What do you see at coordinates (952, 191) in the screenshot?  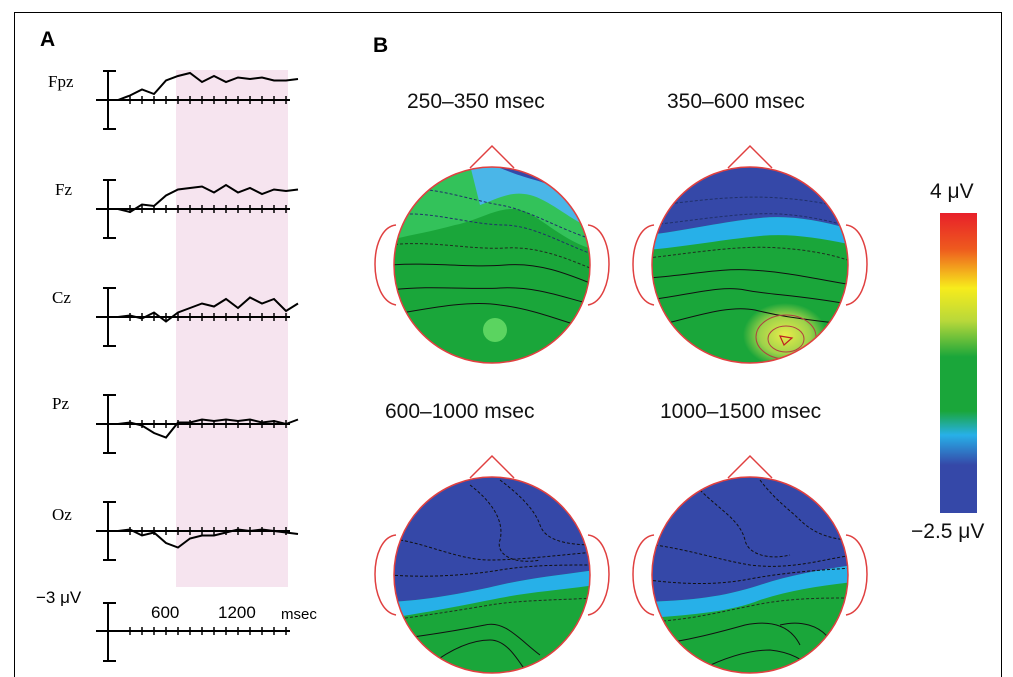 I see `colorbar-max-label: 4 μV` at bounding box center [952, 191].